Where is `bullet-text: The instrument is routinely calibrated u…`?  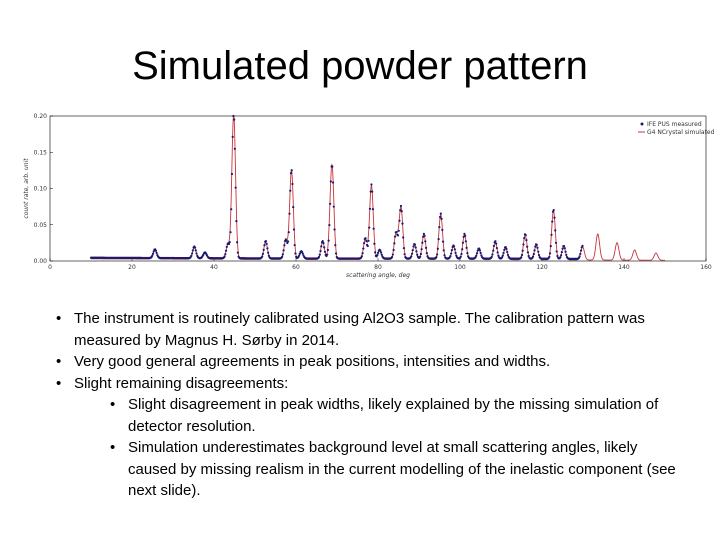
bullet-text: The instrument is routinely calibrated u… is located at coordinates (359, 329).